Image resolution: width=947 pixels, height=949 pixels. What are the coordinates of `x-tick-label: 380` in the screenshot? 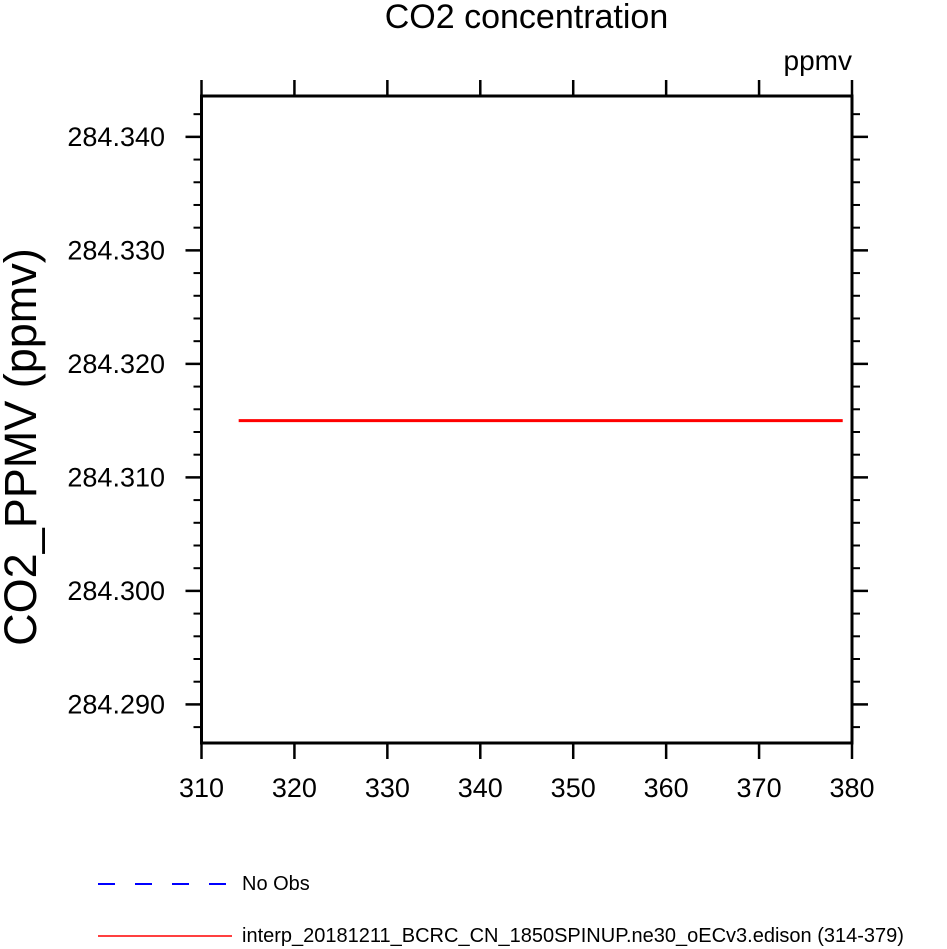 It's located at (851, 788).